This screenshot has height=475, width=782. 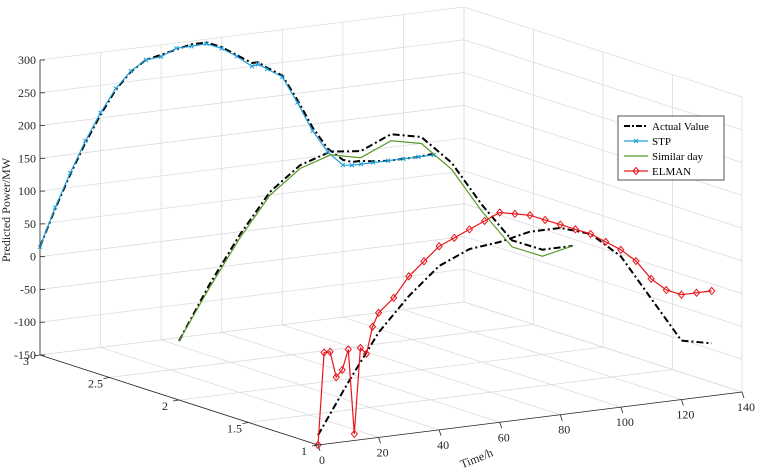 I want to click on z-tick-label: 200, so click(x=27, y=126).